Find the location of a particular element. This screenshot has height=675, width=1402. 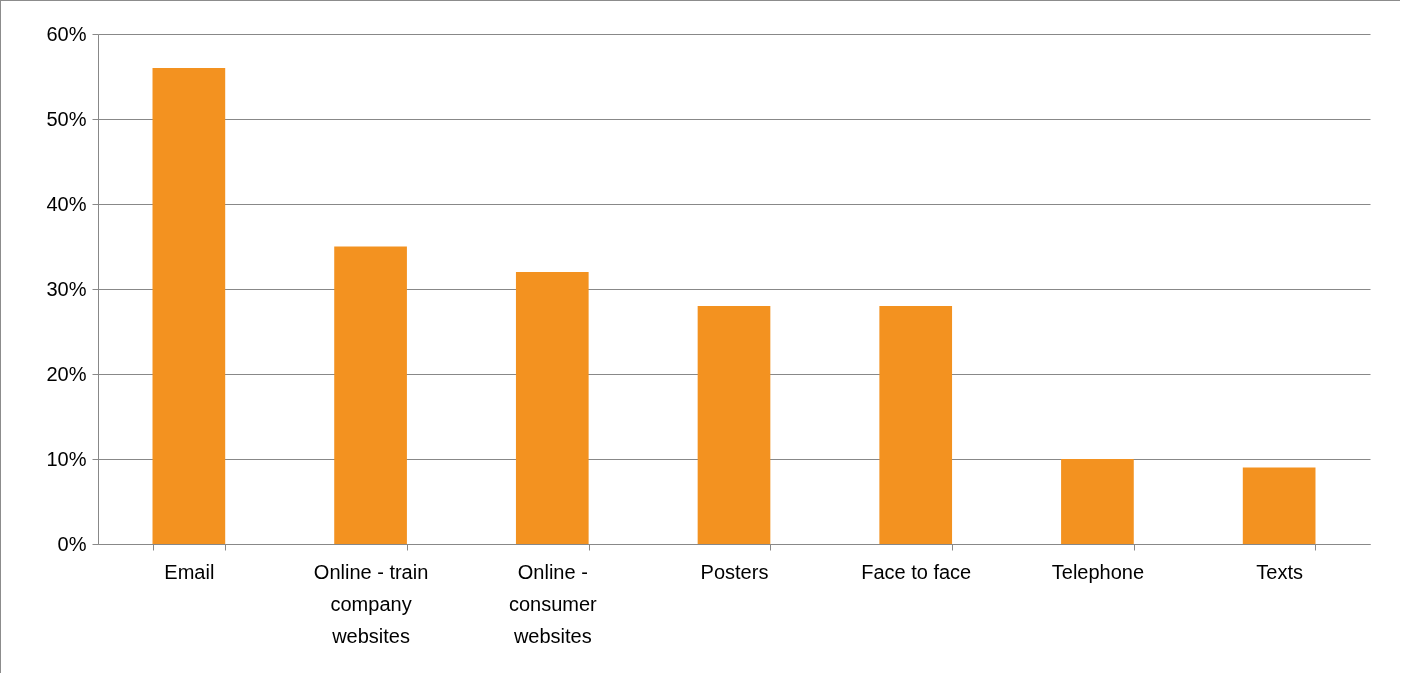

y-tick-label: 0% is located at coordinates (72, 543).